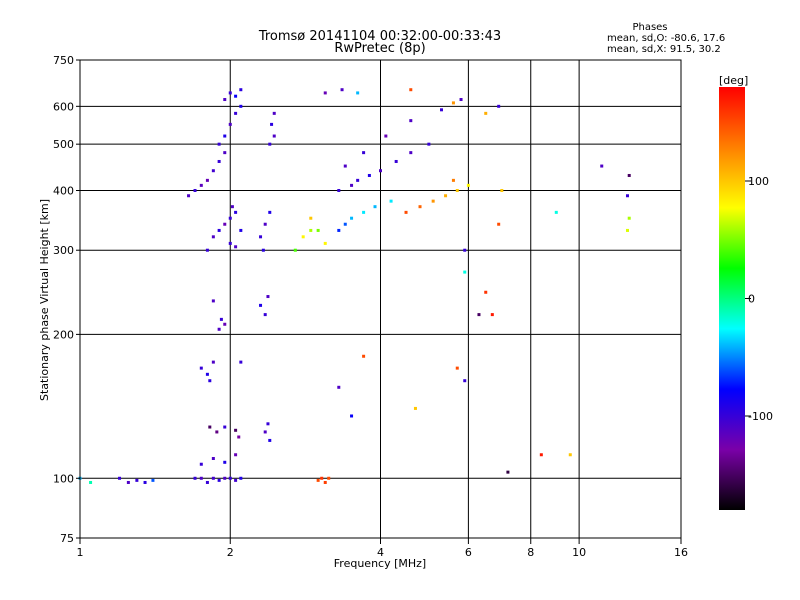  Describe the element at coordinates (649, 27) in the screenshot. I see `phase-stats-label: Phases` at that location.